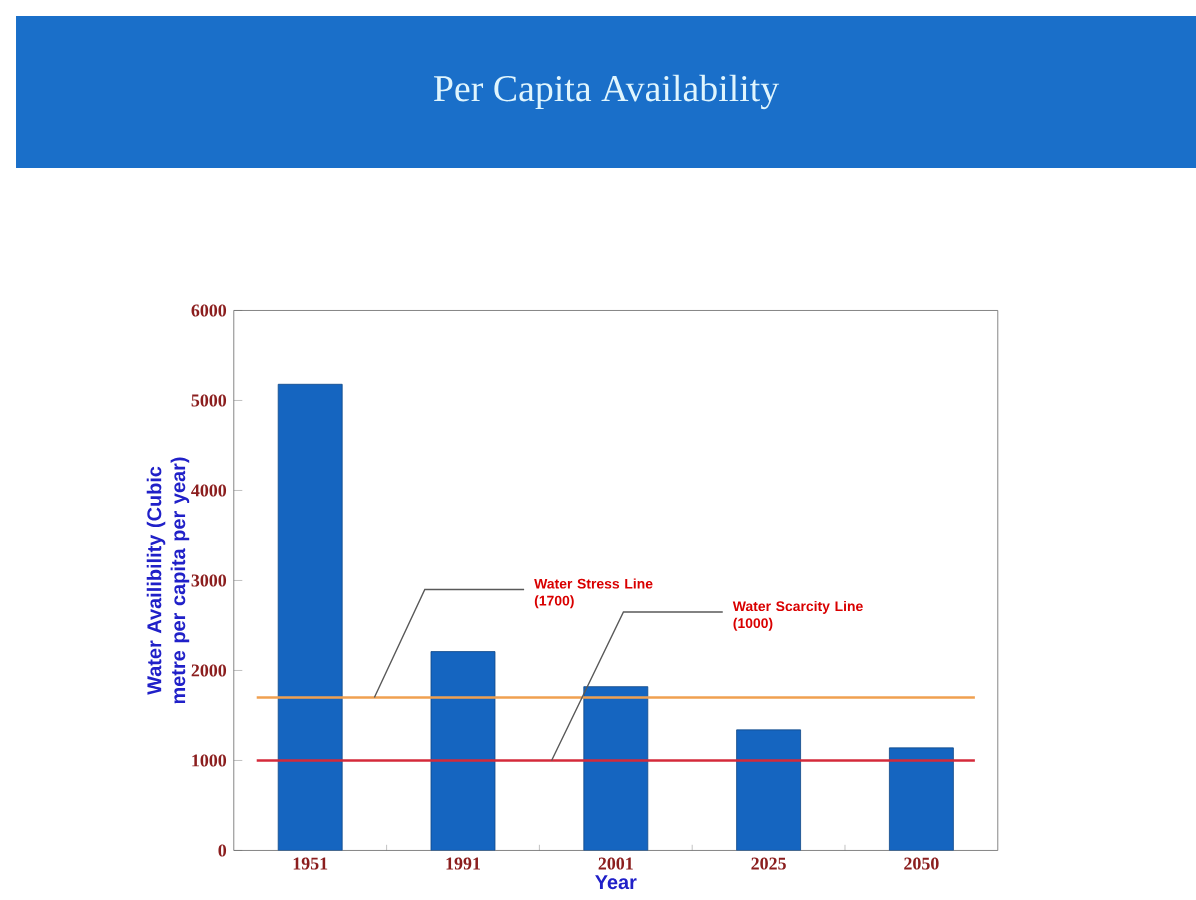  What do you see at coordinates (222, 850) in the screenshot?
I see `y-tick-label: 0` at bounding box center [222, 850].